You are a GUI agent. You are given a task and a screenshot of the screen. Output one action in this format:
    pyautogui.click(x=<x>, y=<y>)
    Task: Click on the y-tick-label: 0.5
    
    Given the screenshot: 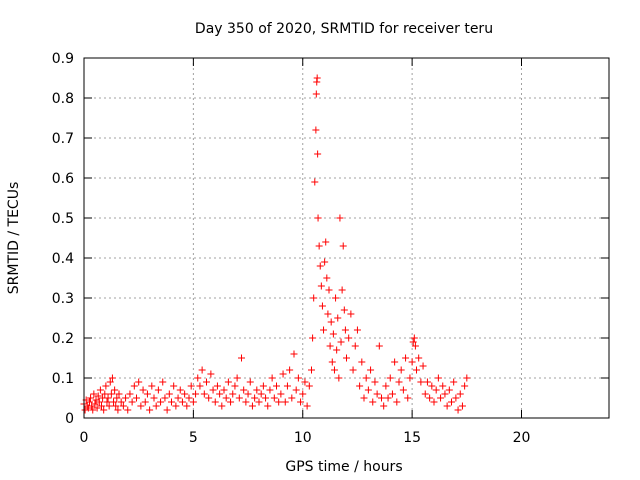 What is the action you would take?
    pyautogui.click(x=63, y=219)
    